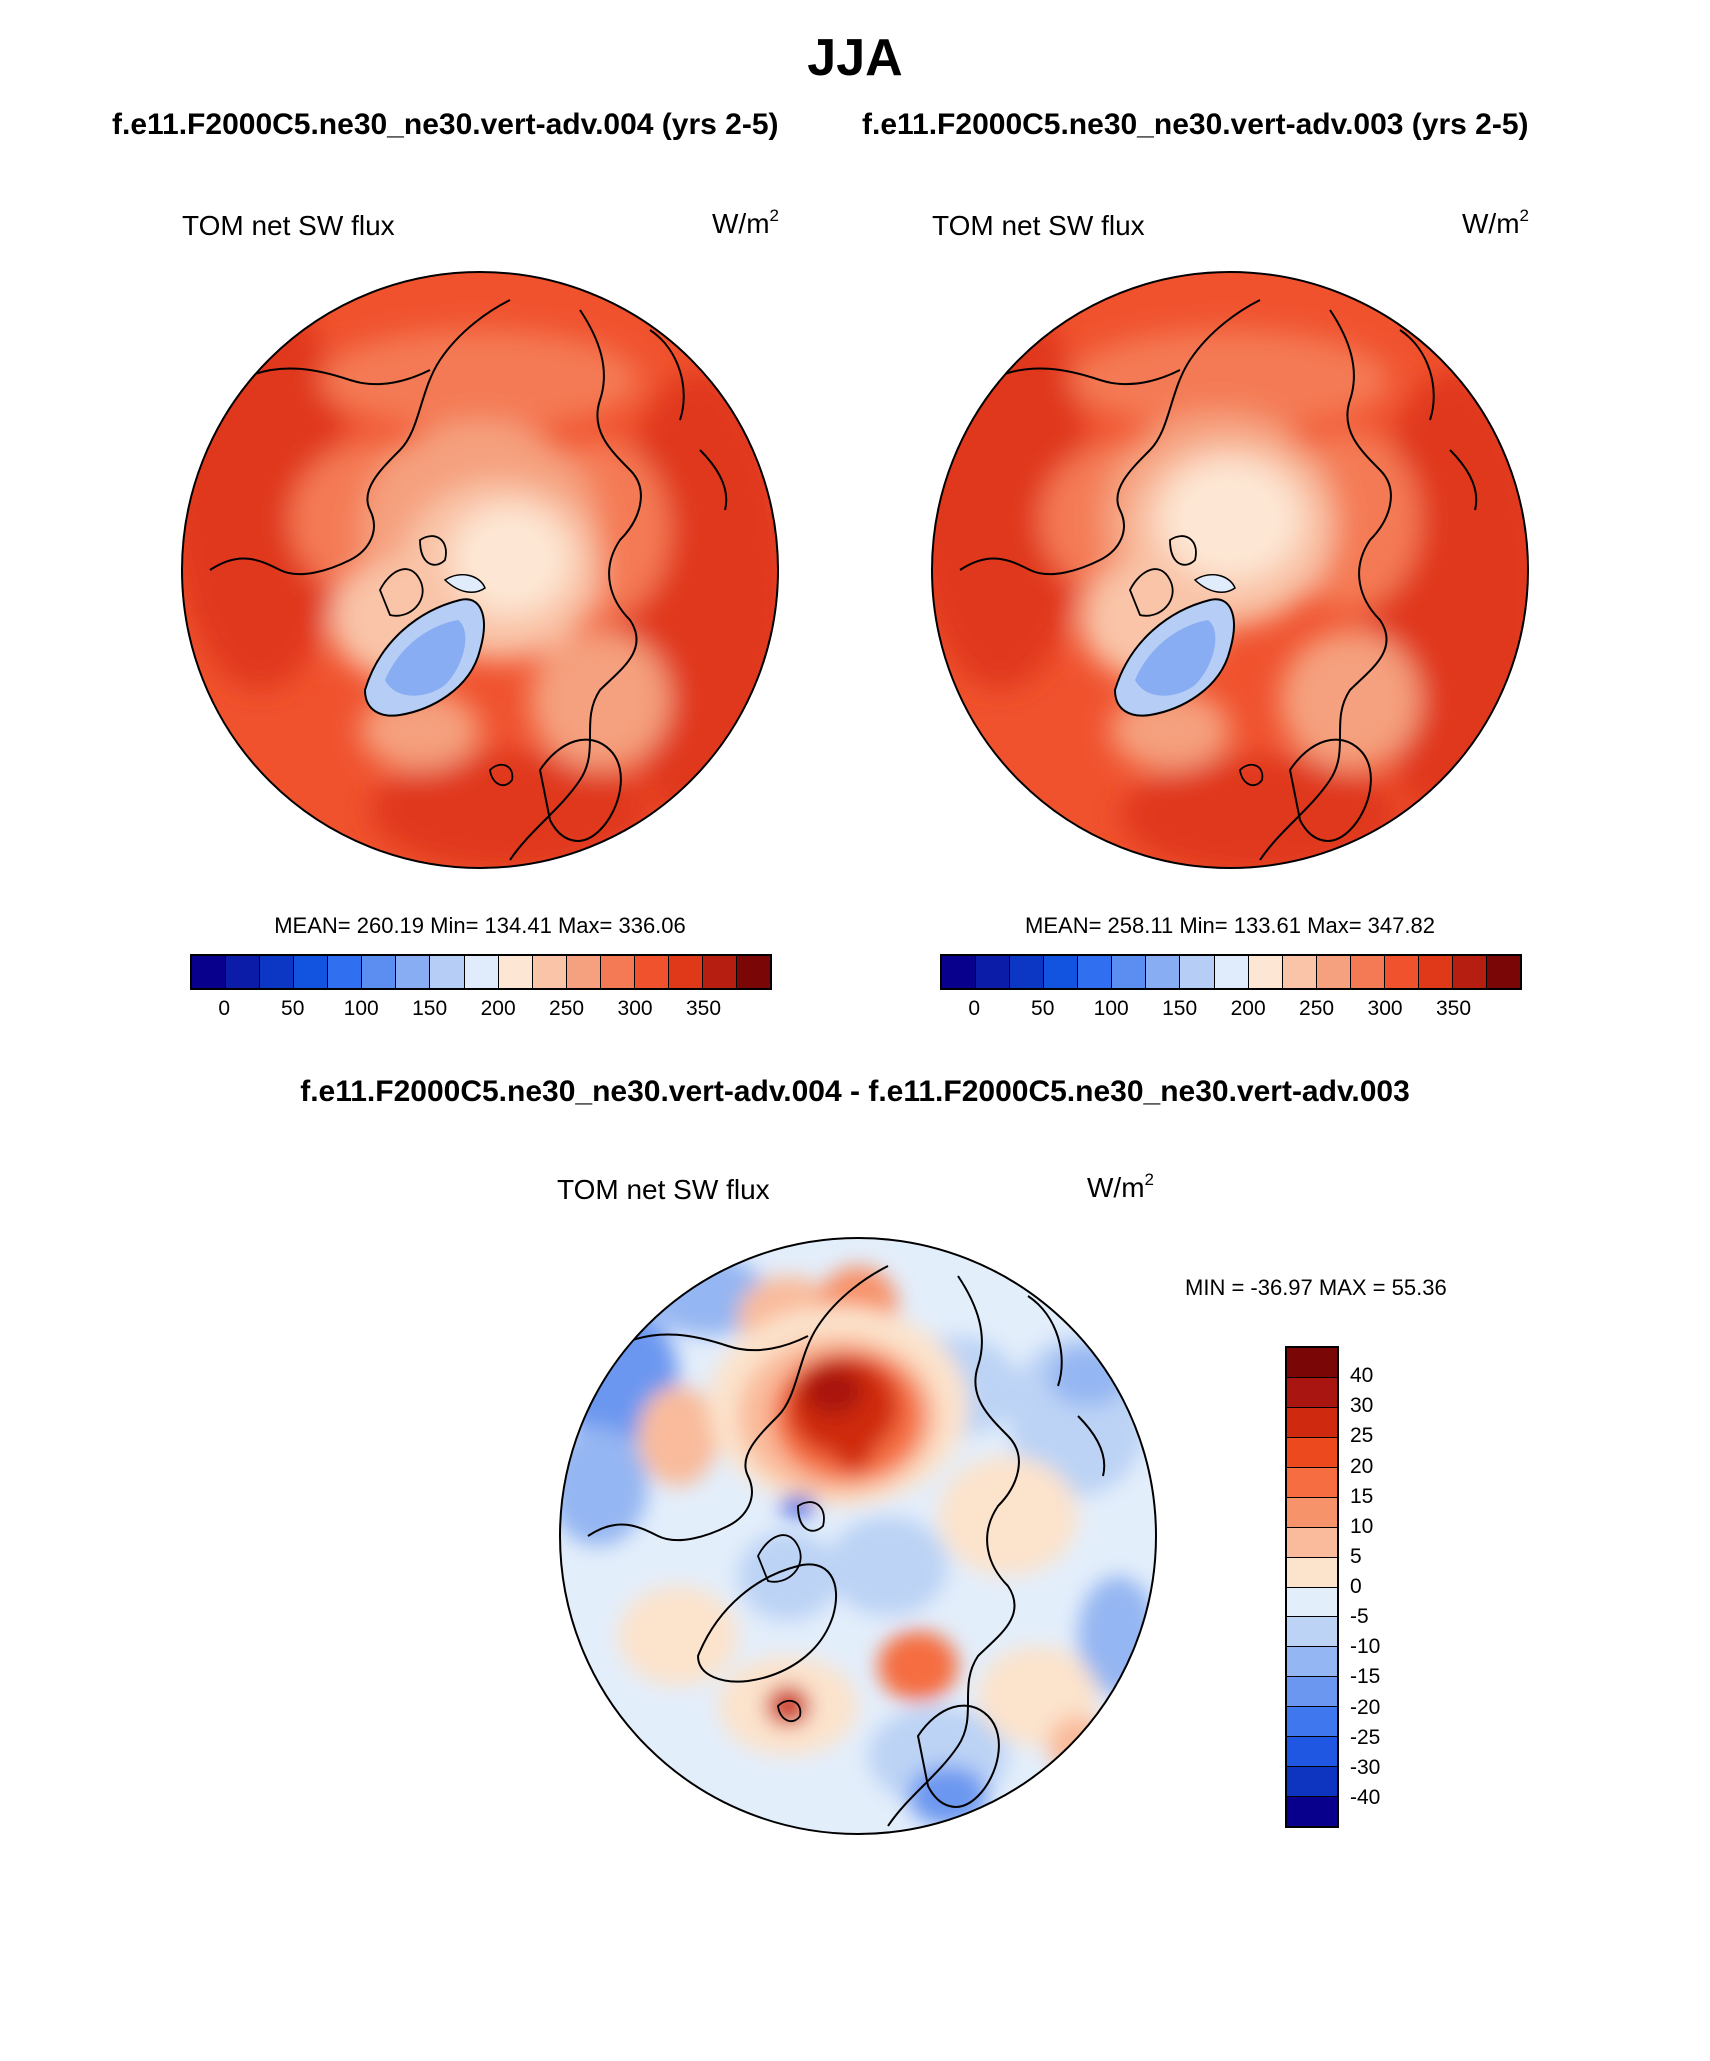  Describe the element at coordinates (1230, 925) in the screenshot. I see `right-panel-stats: MEAN= 258.11 Min= 133.61 Max= 347.82` at that location.